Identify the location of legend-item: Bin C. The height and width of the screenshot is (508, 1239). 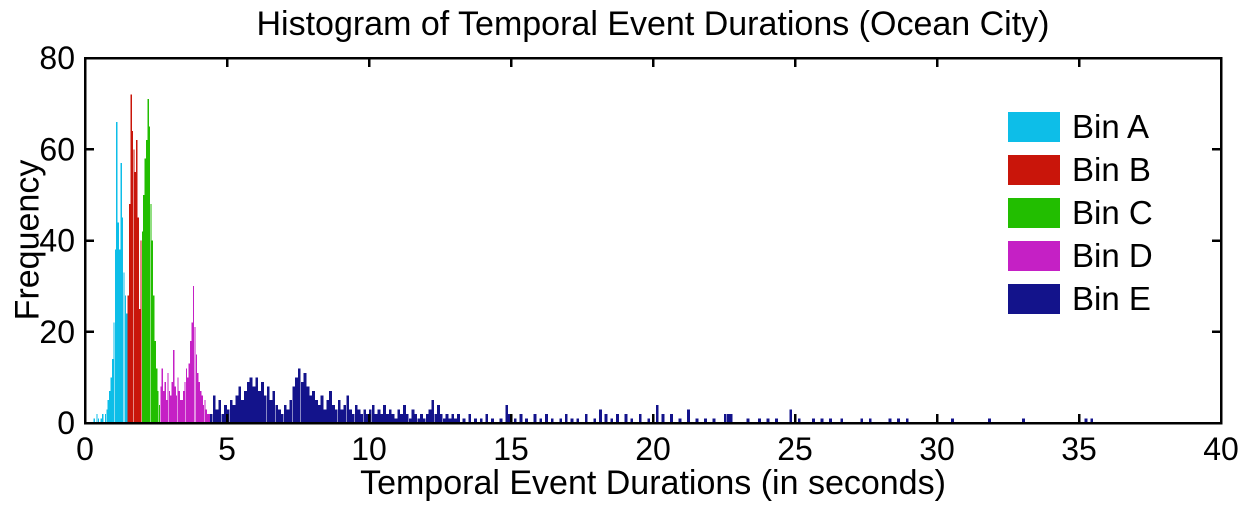
(1080, 212).